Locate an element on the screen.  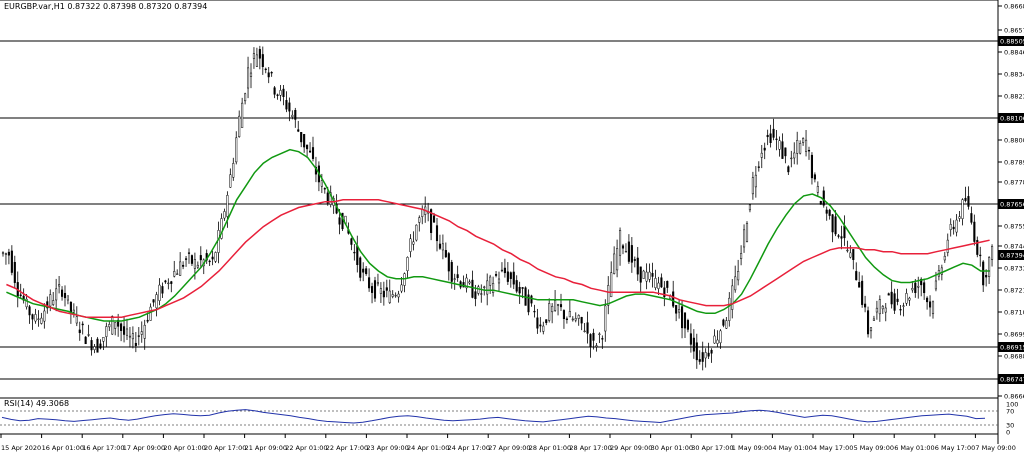
price-tick-label: 0.88230 is located at coordinates (1014, 97).